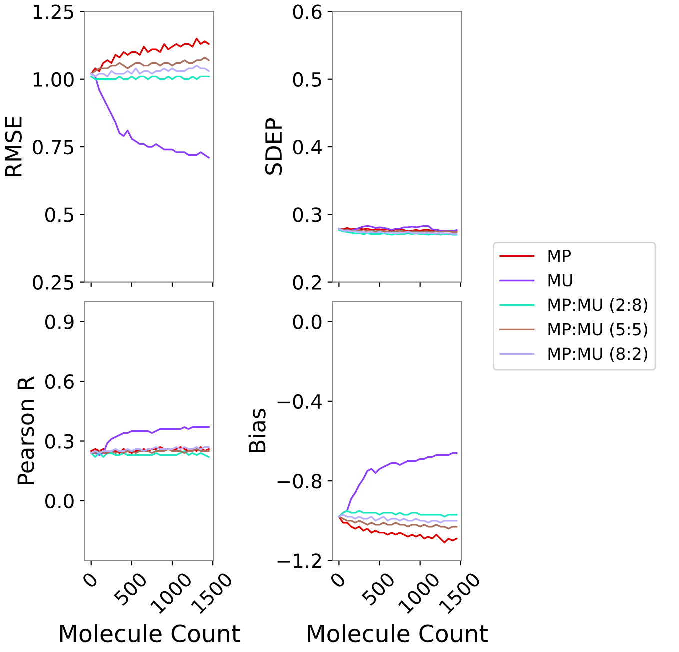 The height and width of the screenshot is (652, 679). What do you see at coordinates (53, 147) in the screenshot?
I see `y-tick-label: 0.75` at bounding box center [53, 147].